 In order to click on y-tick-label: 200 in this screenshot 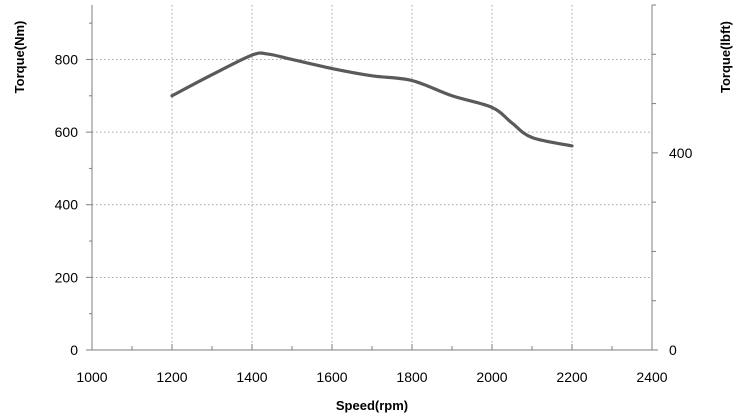, I will do `click(67, 277)`.